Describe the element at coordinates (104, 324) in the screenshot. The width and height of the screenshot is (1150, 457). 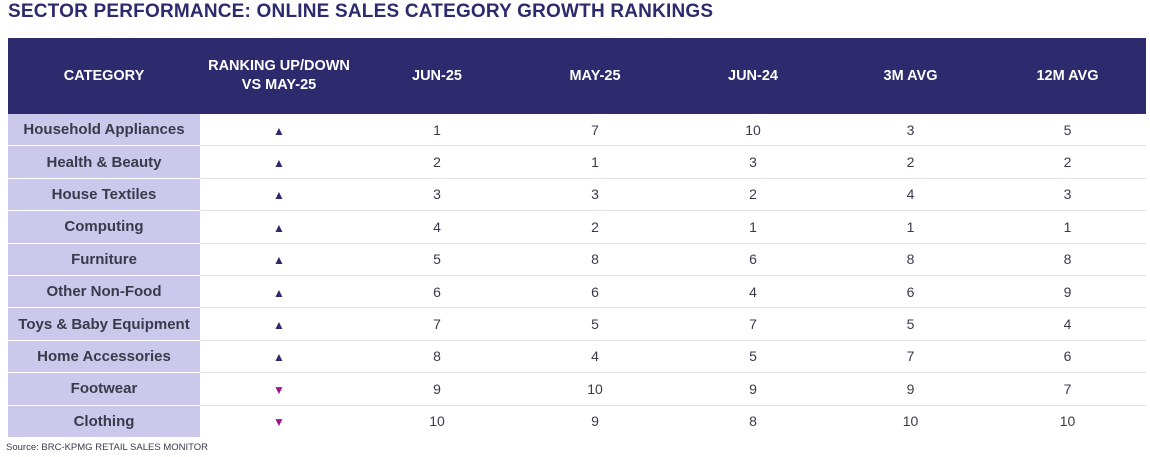
I see `category-cell: Toys & Baby Equipment` at that location.